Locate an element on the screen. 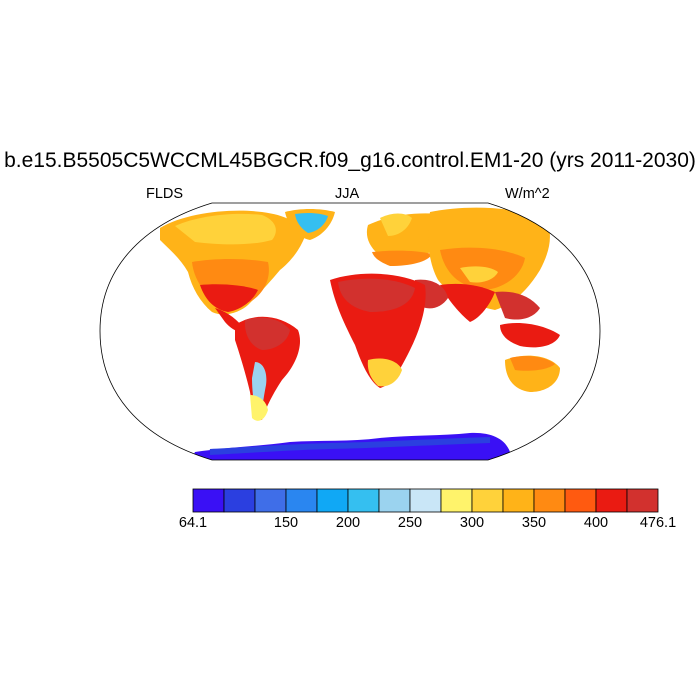  southern-europe is located at coordinates (402, 258).